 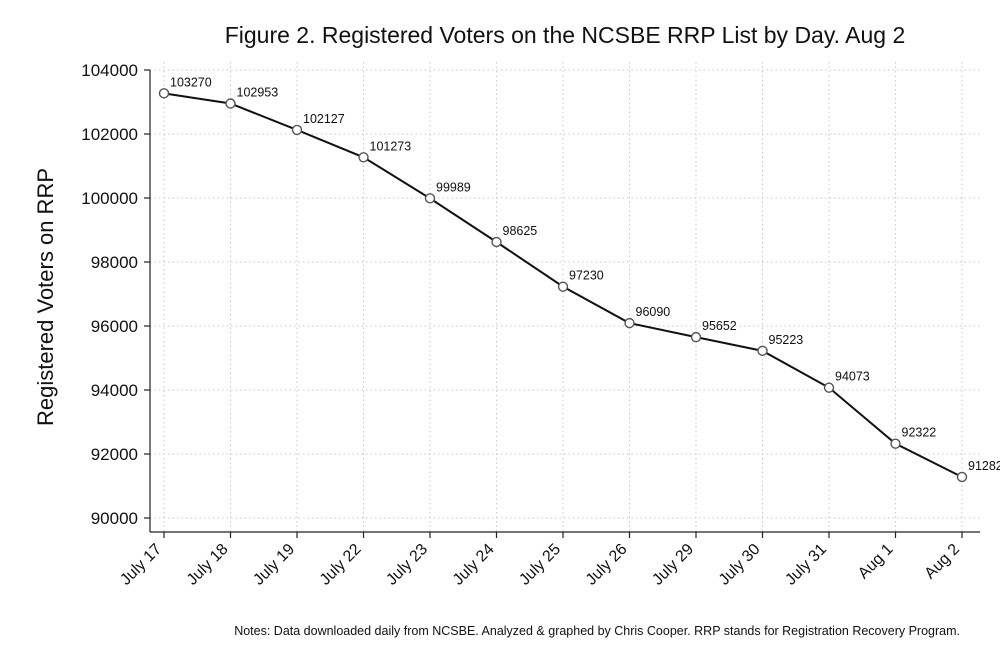 I want to click on x-tick-label: Aug 2, so click(x=943, y=562).